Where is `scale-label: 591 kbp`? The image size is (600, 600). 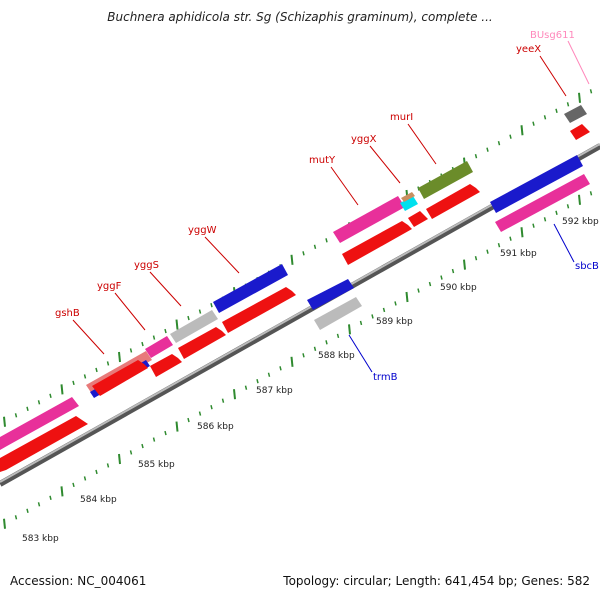
scale-label: 591 kbp is located at coordinates (518, 254).